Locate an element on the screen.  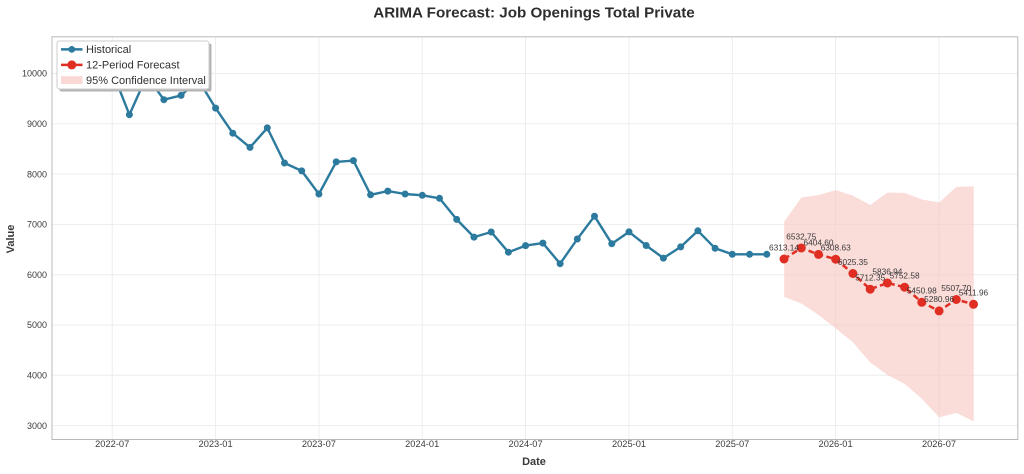
svg-text: 5411.96 is located at coordinates (974, 293).